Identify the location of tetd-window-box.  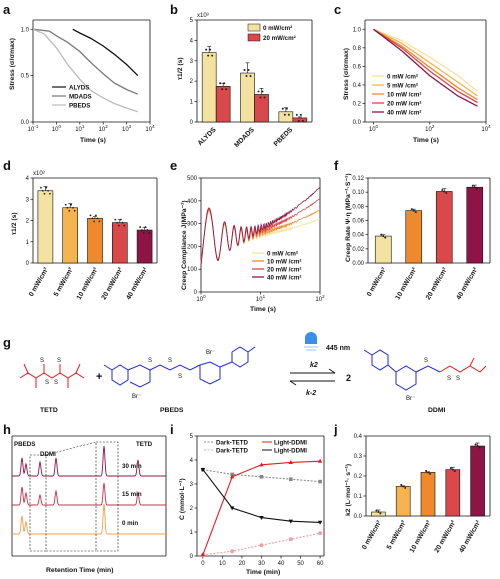
(107, 496).